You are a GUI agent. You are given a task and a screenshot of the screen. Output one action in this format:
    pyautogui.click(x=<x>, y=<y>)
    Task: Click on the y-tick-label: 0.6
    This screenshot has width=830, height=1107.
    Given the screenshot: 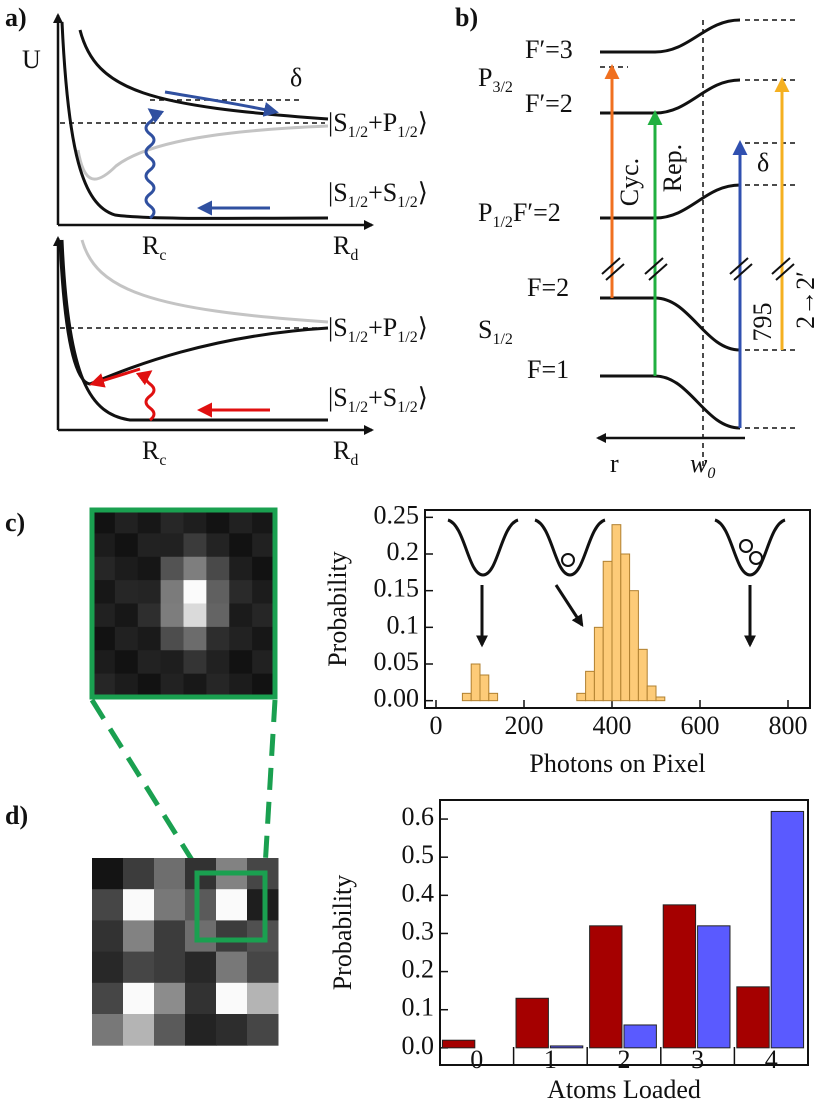 What is the action you would take?
    pyautogui.click(x=418, y=816)
    